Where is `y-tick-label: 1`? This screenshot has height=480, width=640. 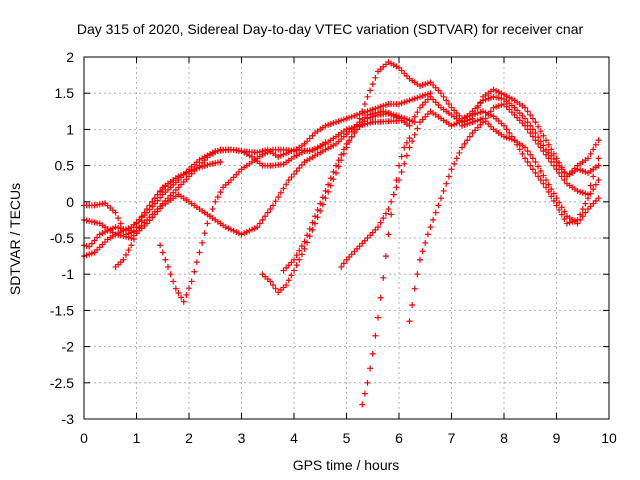 y-tick-label: 1 is located at coordinates (70, 129).